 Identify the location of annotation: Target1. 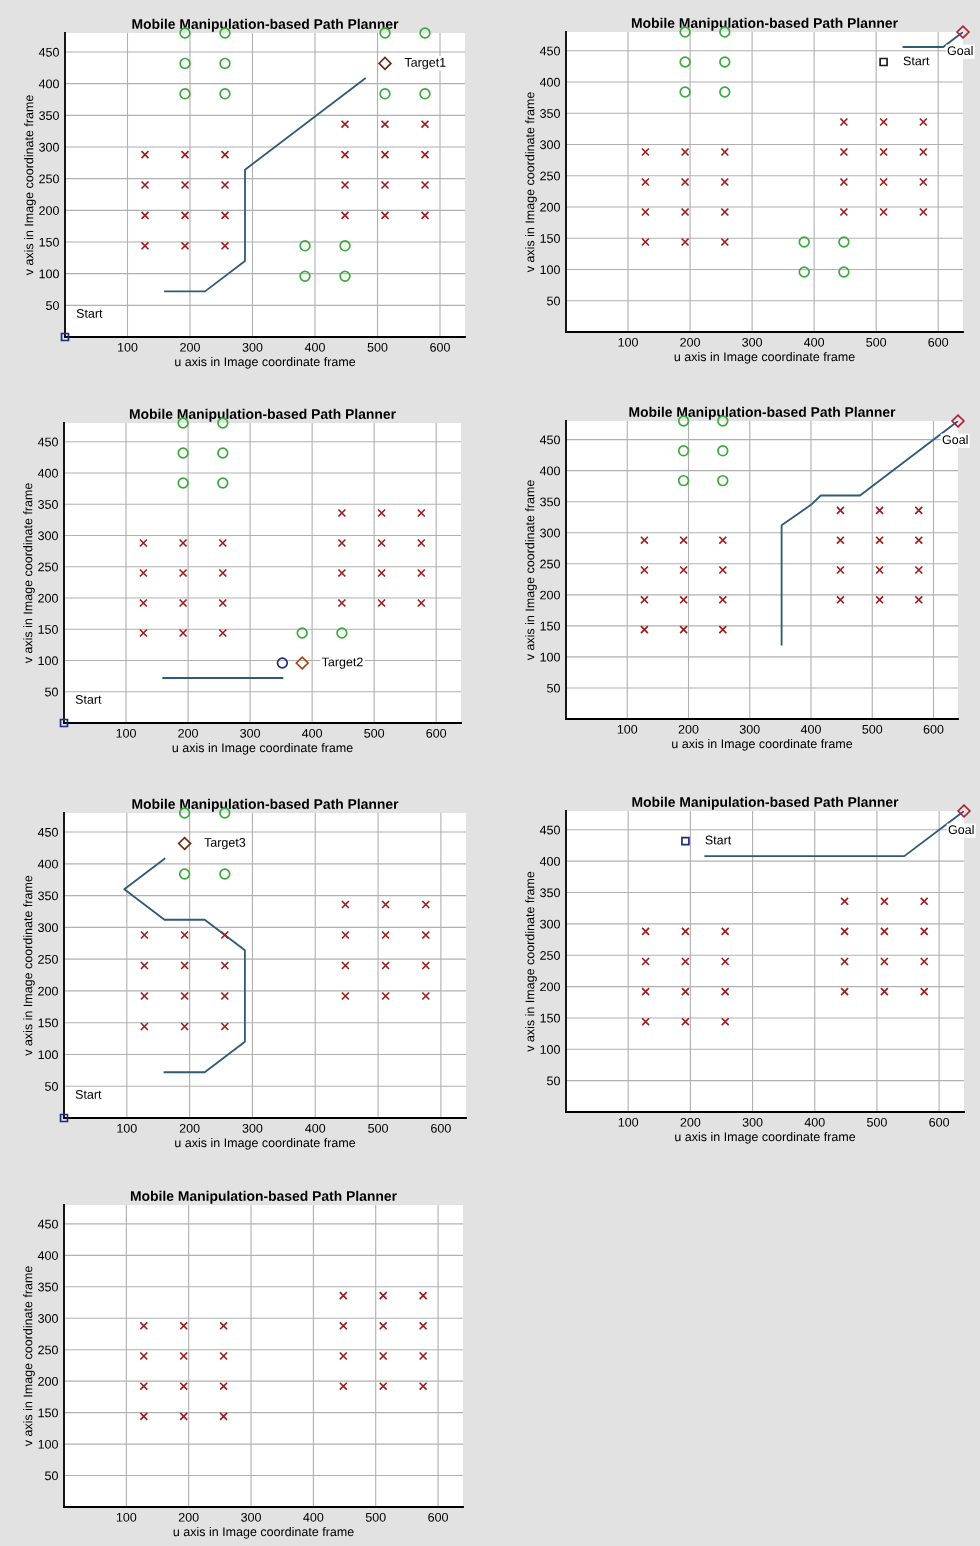
(425, 64).